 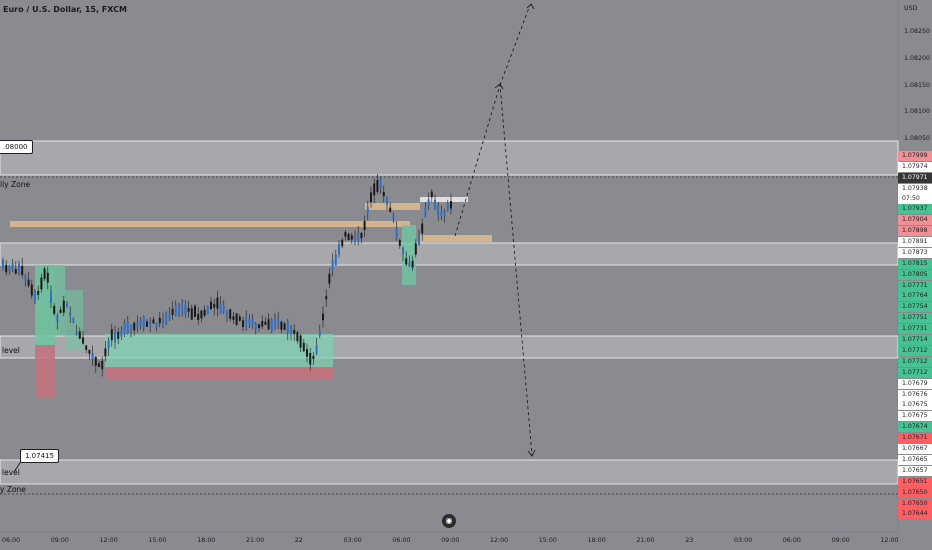 What do you see at coordinates (449, 521) in the screenshot?
I see `tradingview-logo-icon: ◉` at bounding box center [449, 521].